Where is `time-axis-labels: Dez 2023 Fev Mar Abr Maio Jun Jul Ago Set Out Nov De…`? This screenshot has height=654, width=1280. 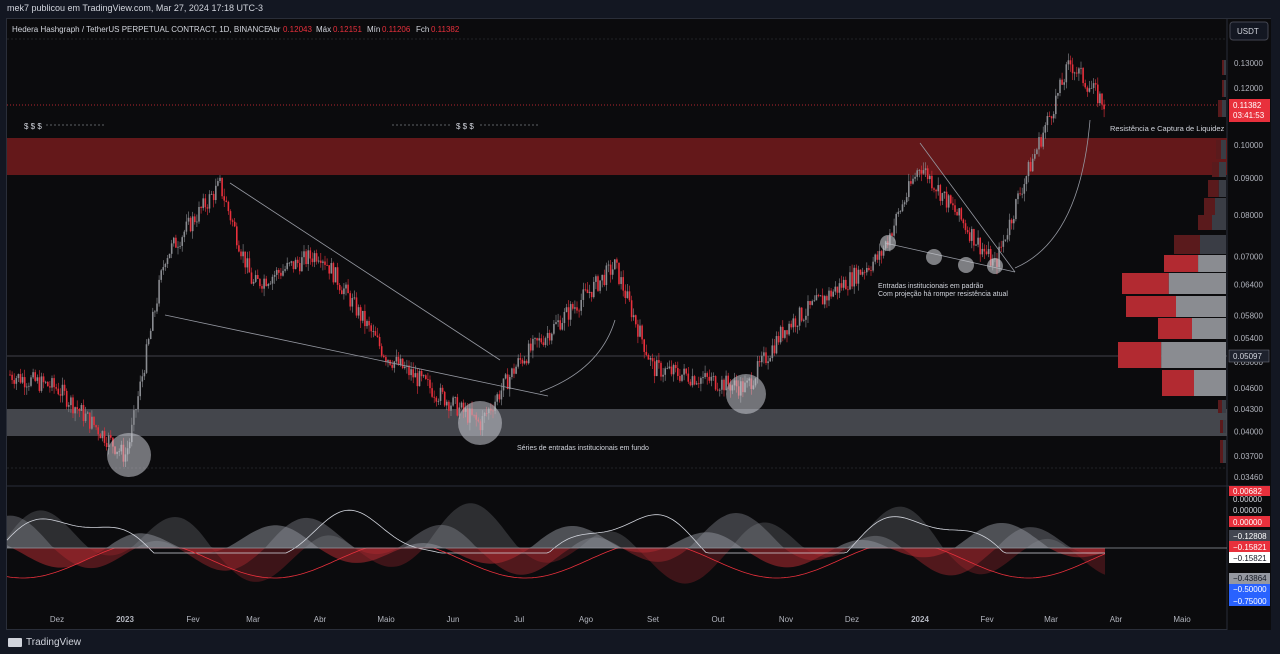
time-axis-labels: Dez 2023 Fev Mar Abr Maio Jun Jul Ago Set Out Nov De… is located at coordinates (620, 619).